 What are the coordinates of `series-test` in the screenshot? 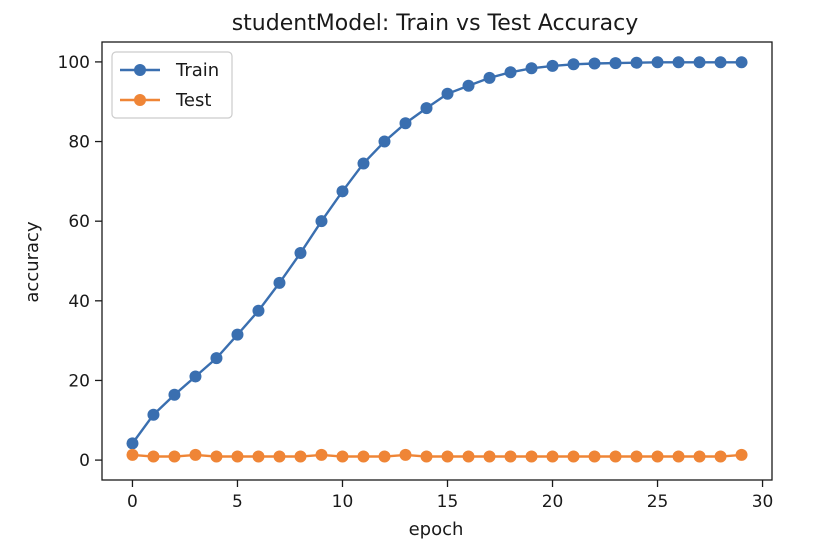 It's located at (437, 455).